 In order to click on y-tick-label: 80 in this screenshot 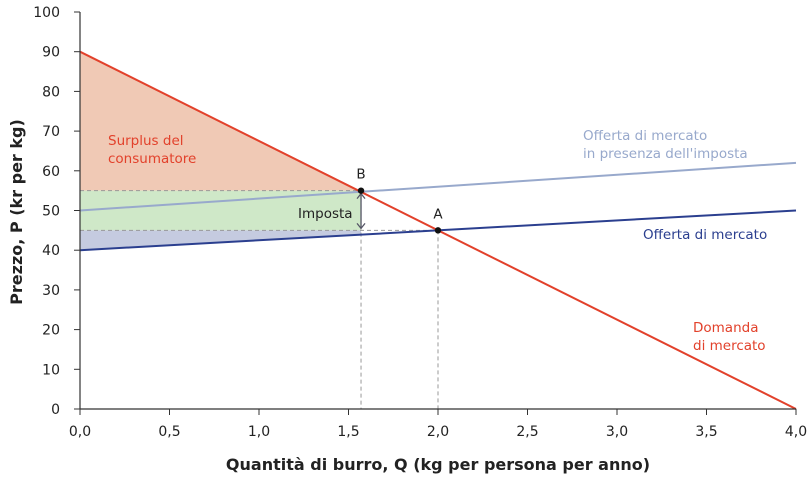, I will do `click(51, 92)`.